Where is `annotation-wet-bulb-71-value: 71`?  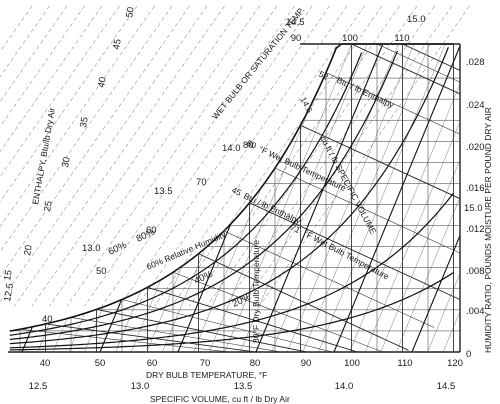 annotation-wet-bulb-71-value: 71 is located at coordinates (295, 228).